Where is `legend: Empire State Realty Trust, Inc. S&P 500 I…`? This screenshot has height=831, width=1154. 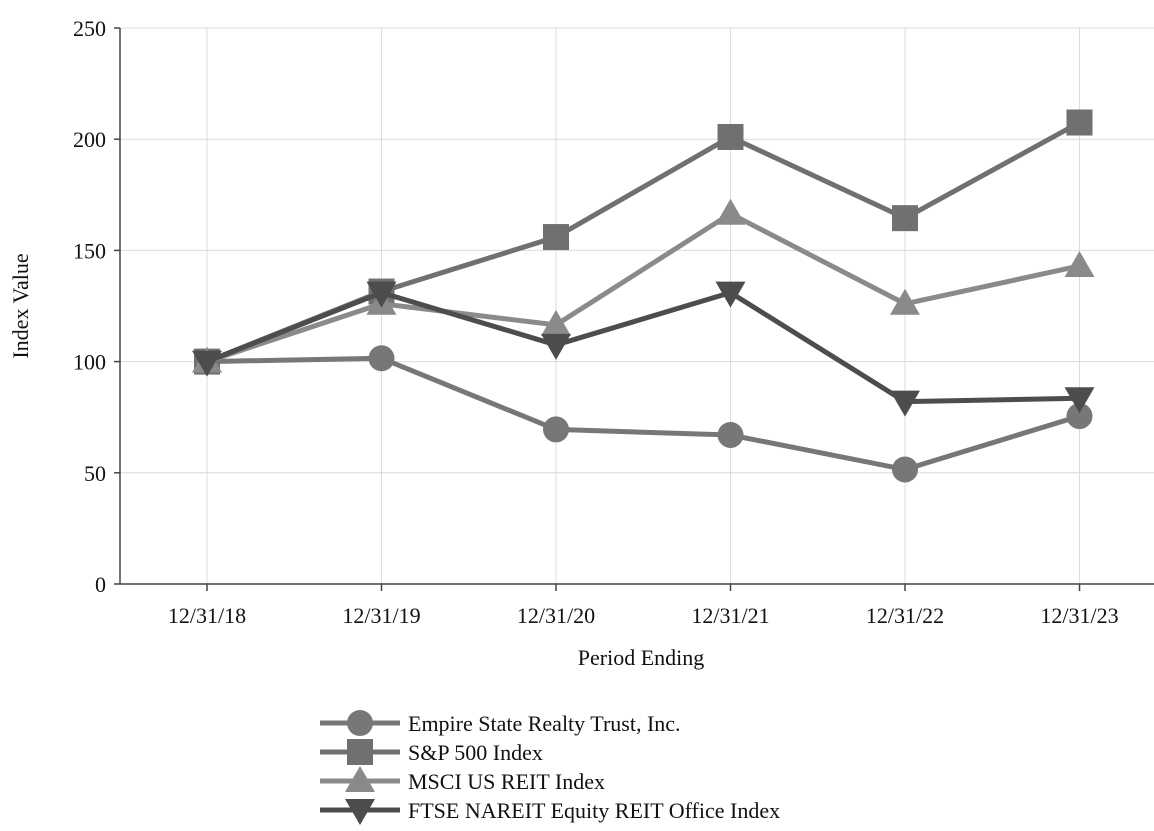 legend: Empire State Realty Trust, Inc. S&P 500 I… is located at coordinates (550, 767).